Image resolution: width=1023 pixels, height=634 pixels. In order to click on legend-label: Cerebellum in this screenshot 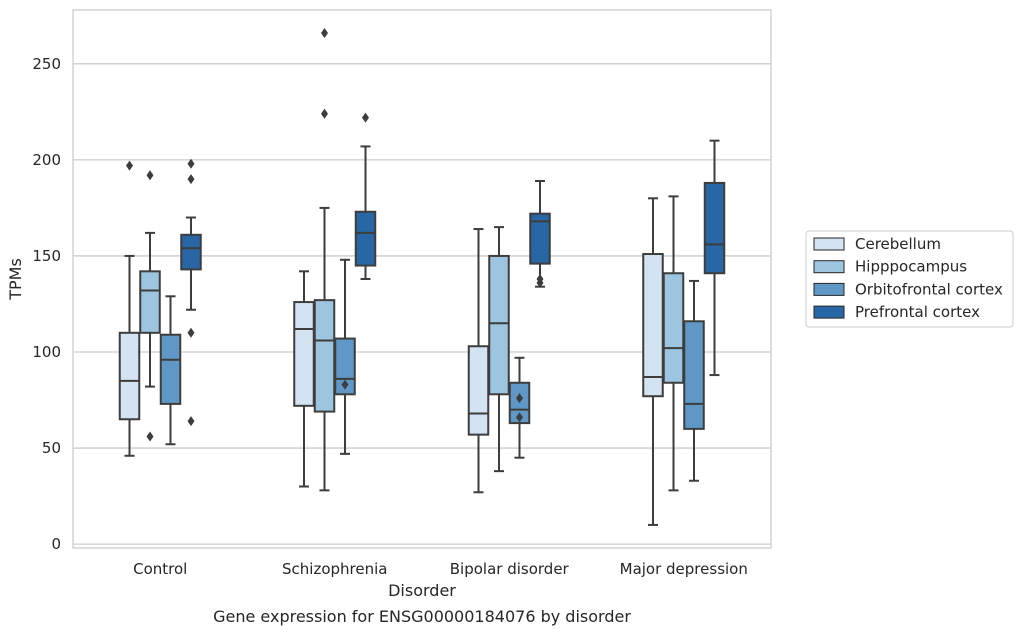, I will do `click(898, 244)`.